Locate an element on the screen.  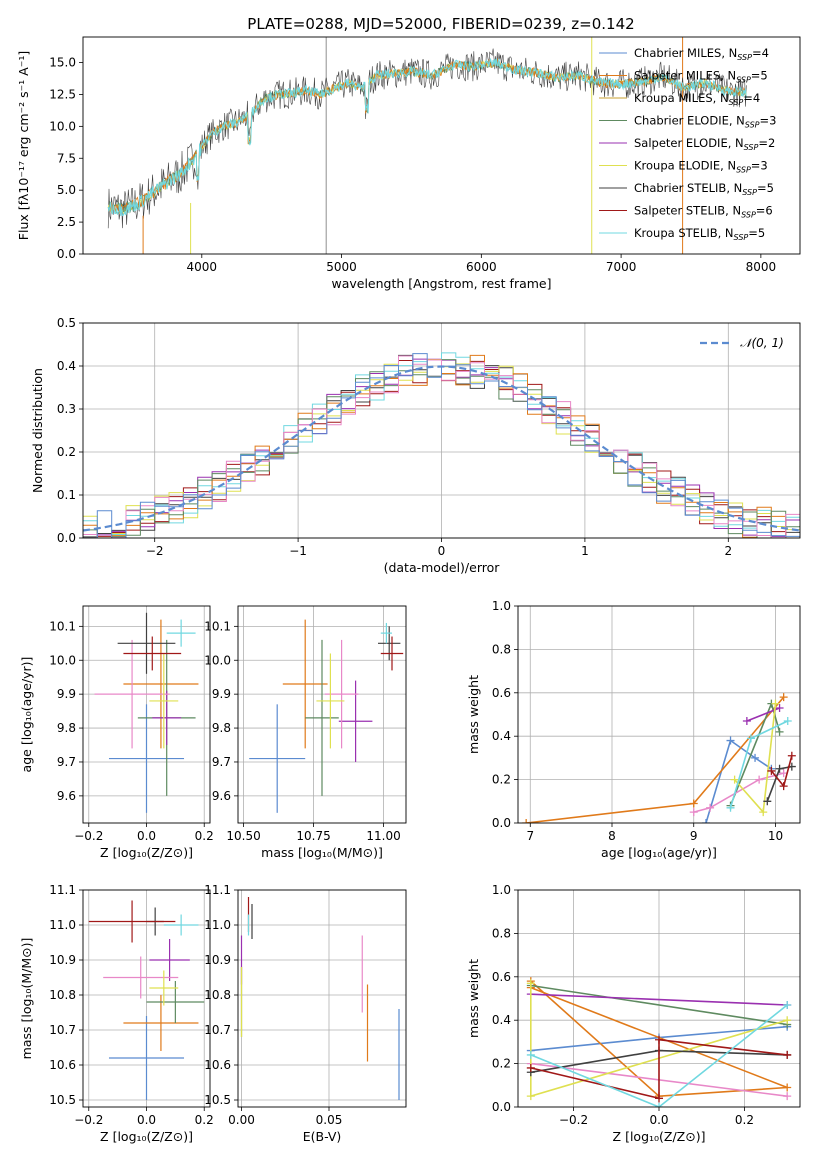
x-tick-label: 10.75 is located at coordinates (313, 836).